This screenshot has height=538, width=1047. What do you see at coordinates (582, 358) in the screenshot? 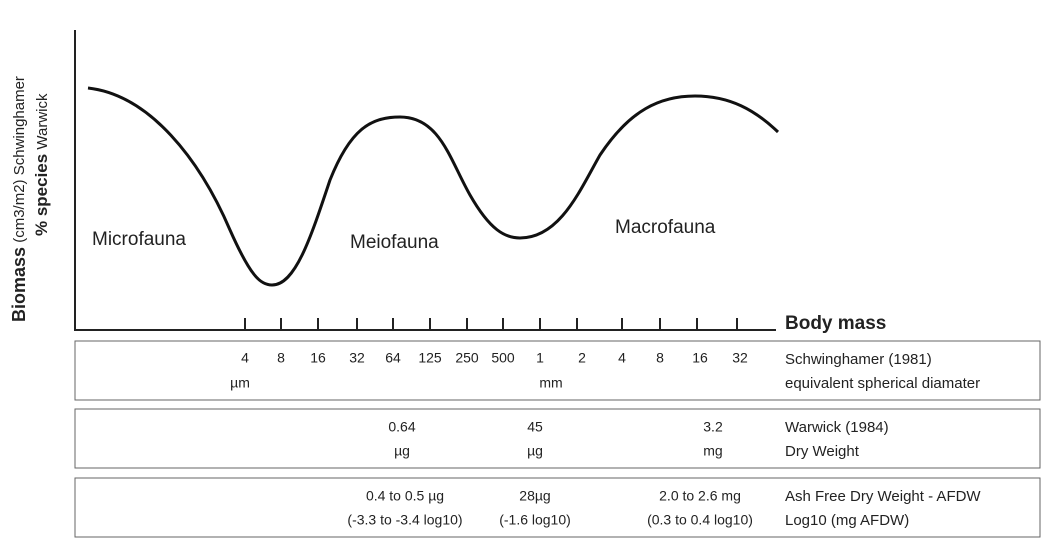
I see `scale-tick-label: 2` at bounding box center [582, 358].